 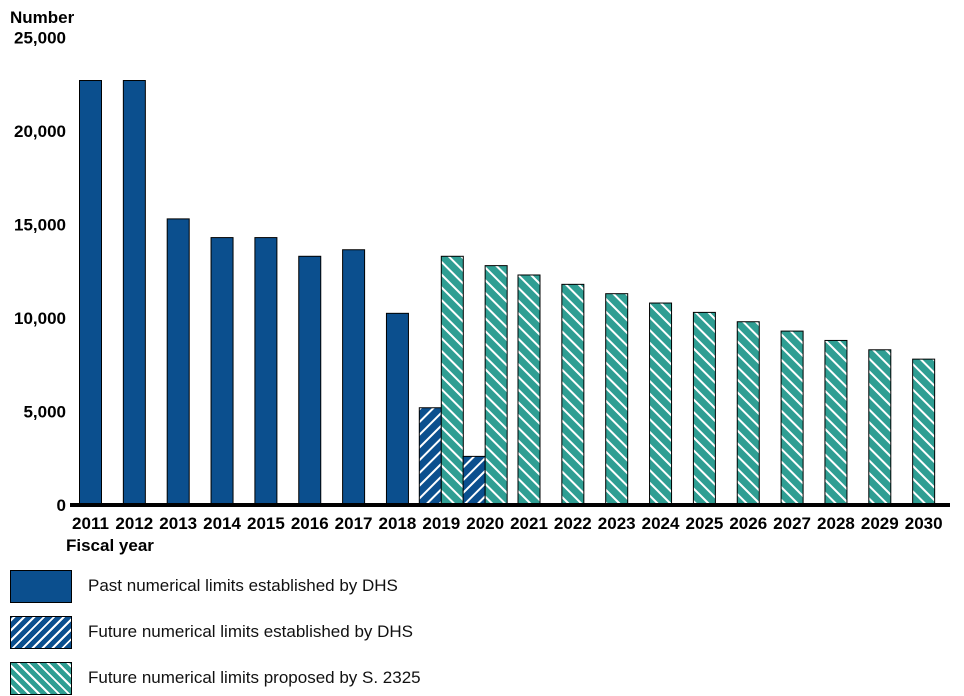 I want to click on x-tick-label: 2023, so click(x=617, y=523).